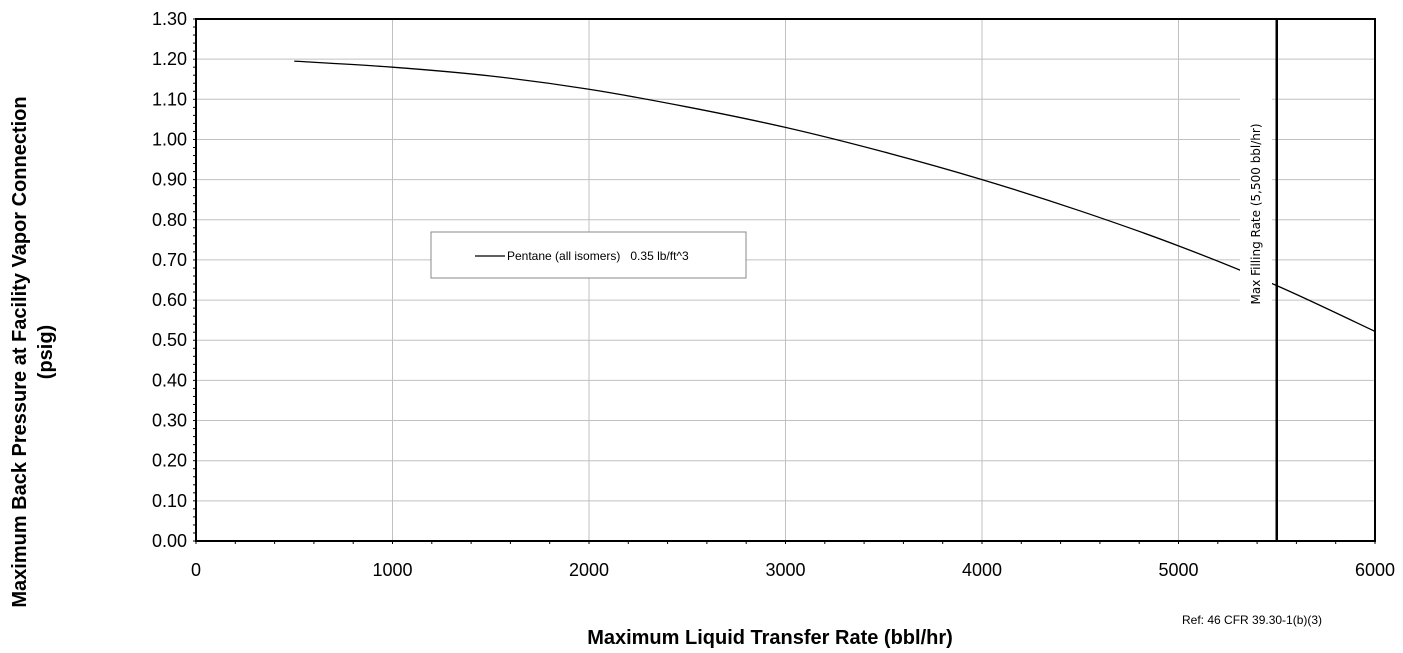  What do you see at coordinates (1375, 570) in the screenshot?
I see `x-tick-label: 6000` at bounding box center [1375, 570].